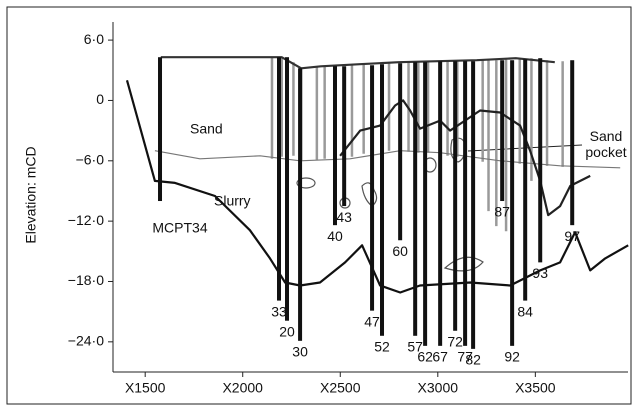 This screenshot has height=412, width=639. I want to click on borehole-label: 84, so click(525, 311).